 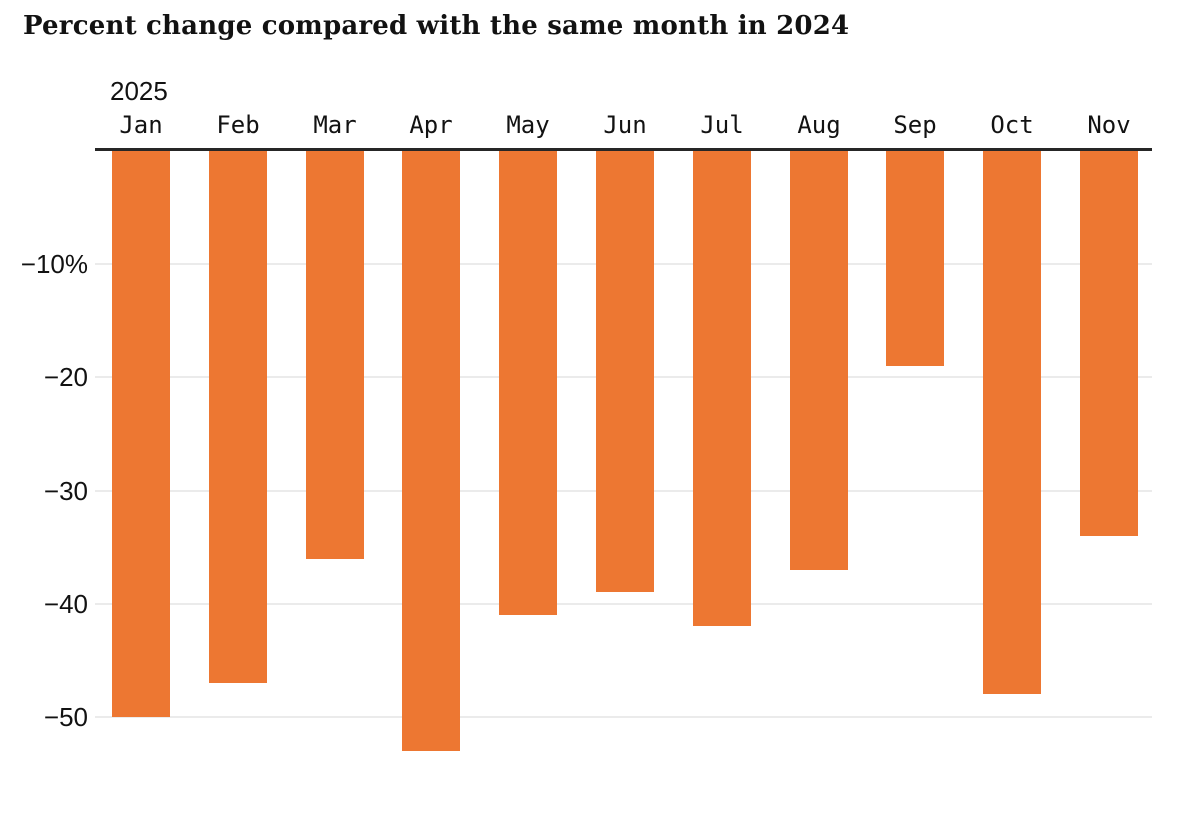 What do you see at coordinates (1012, 422) in the screenshot?
I see `bar-oct` at bounding box center [1012, 422].